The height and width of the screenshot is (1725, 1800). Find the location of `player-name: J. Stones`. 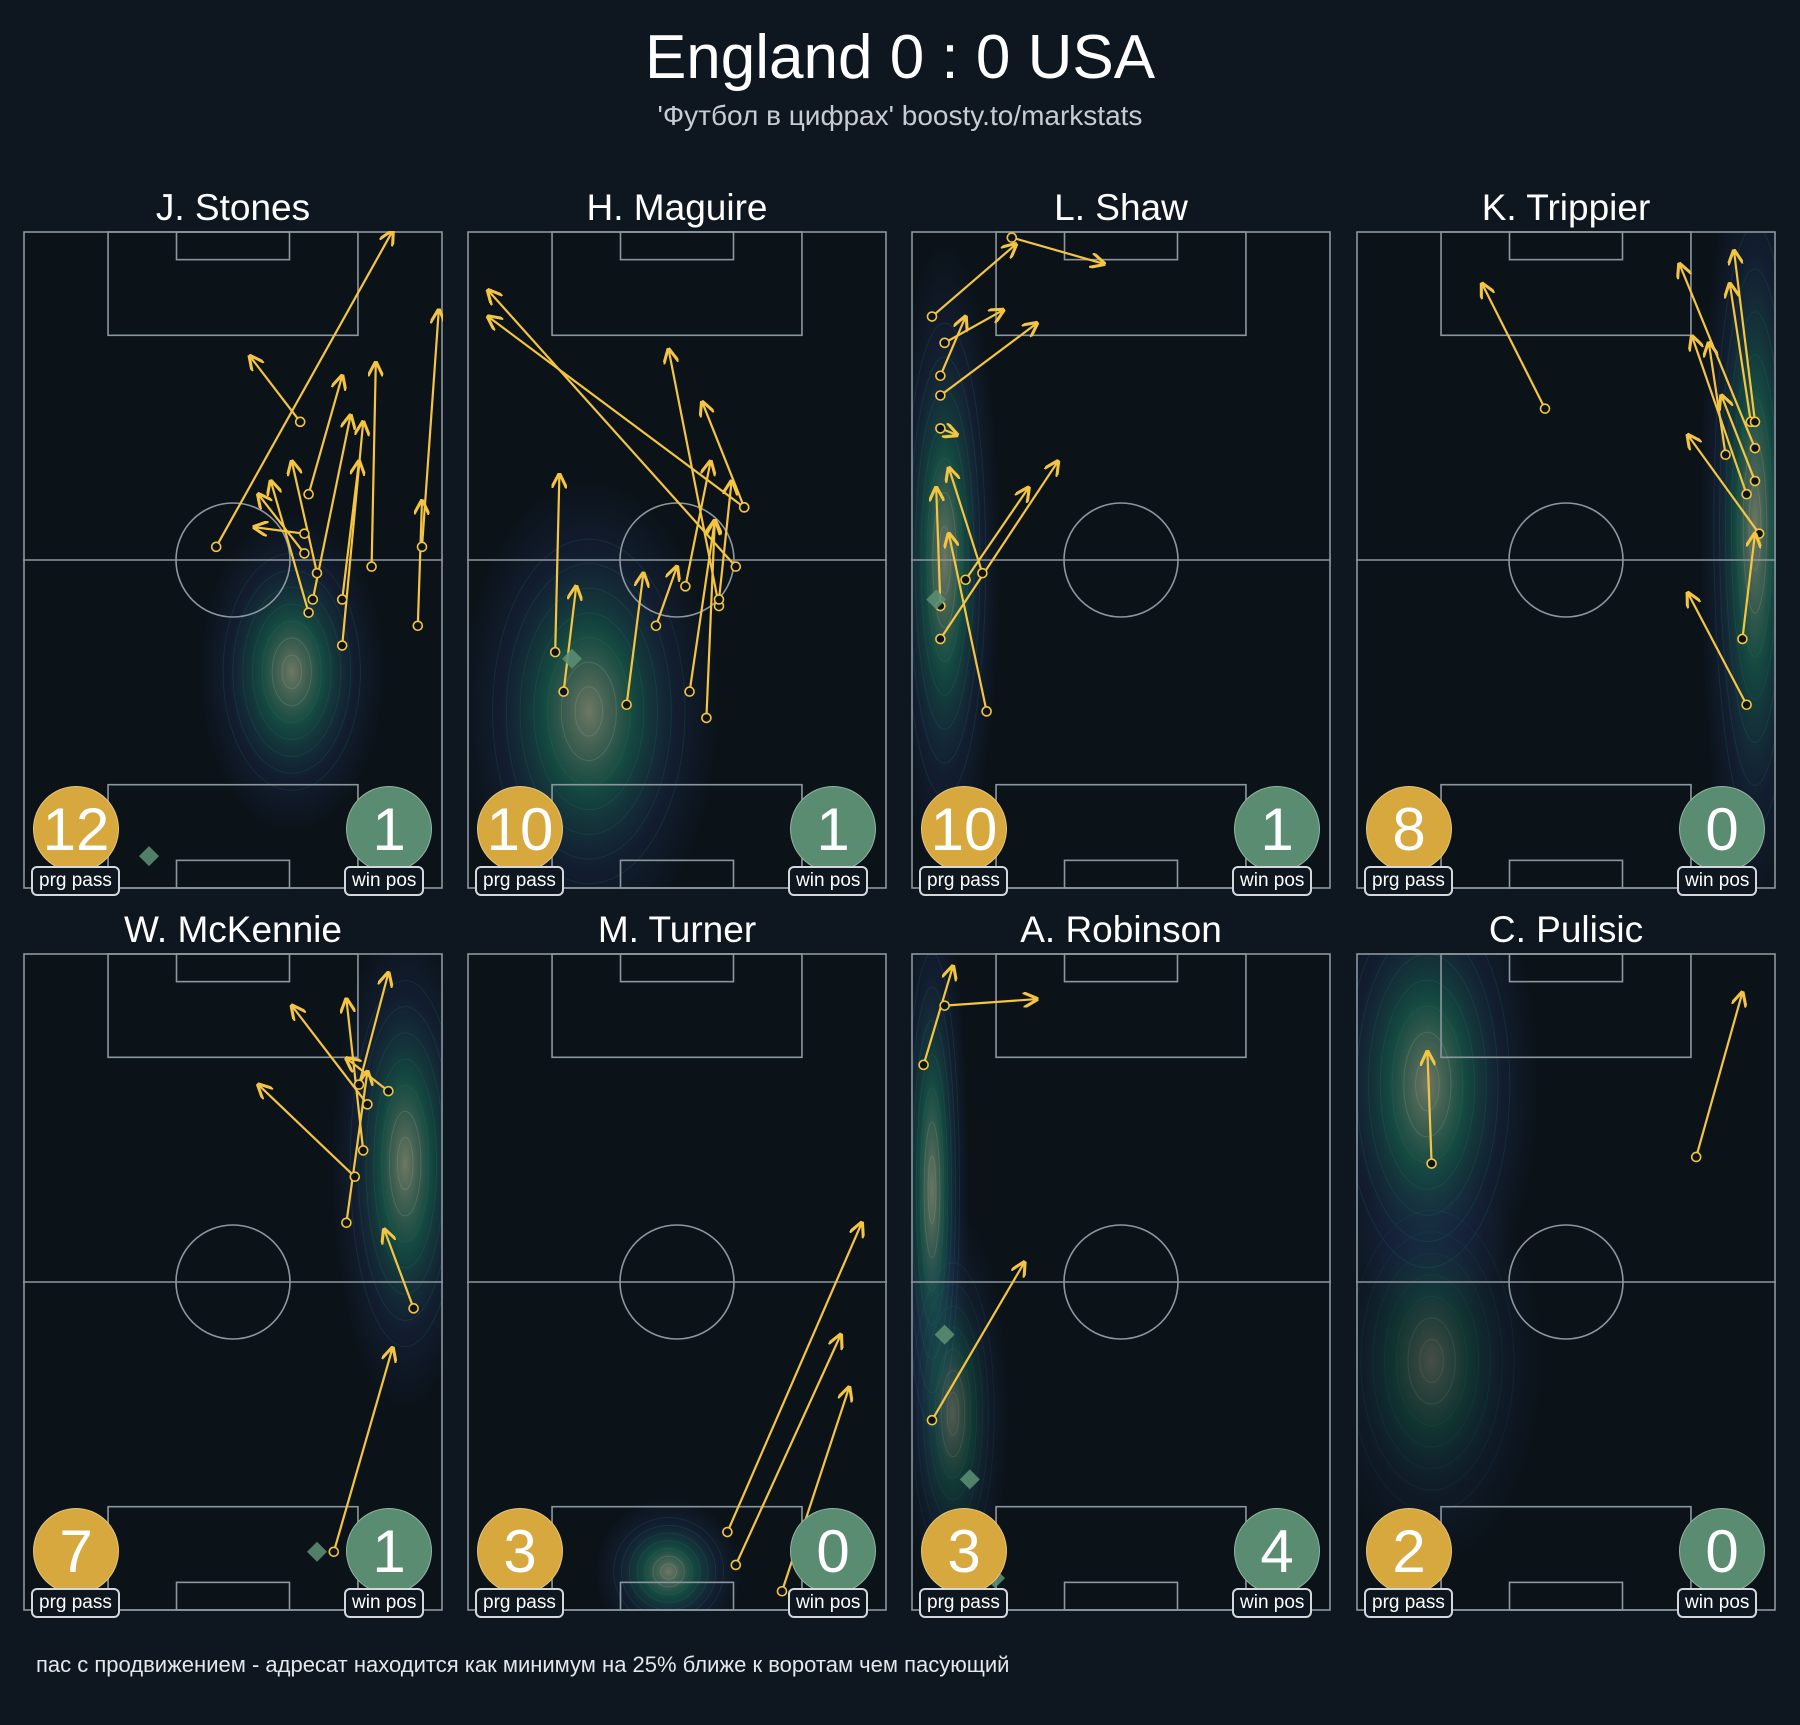

player-name: J. Stones is located at coordinates (233, 207).